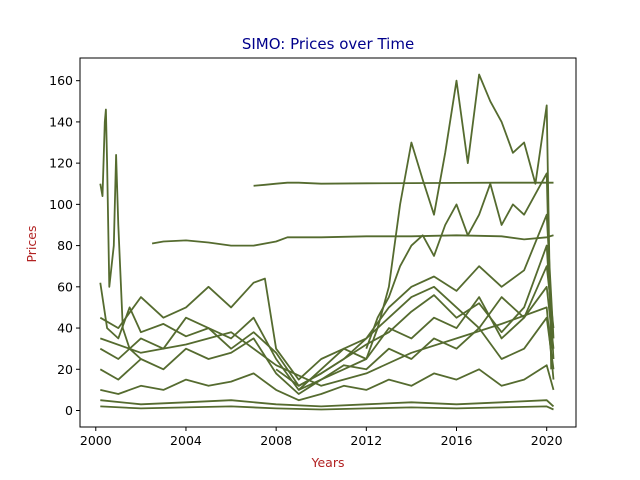 The height and width of the screenshot is (480, 640). Describe the element at coordinates (366, 440) in the screenshot. I see `x-tick-label: 2012` at that location.